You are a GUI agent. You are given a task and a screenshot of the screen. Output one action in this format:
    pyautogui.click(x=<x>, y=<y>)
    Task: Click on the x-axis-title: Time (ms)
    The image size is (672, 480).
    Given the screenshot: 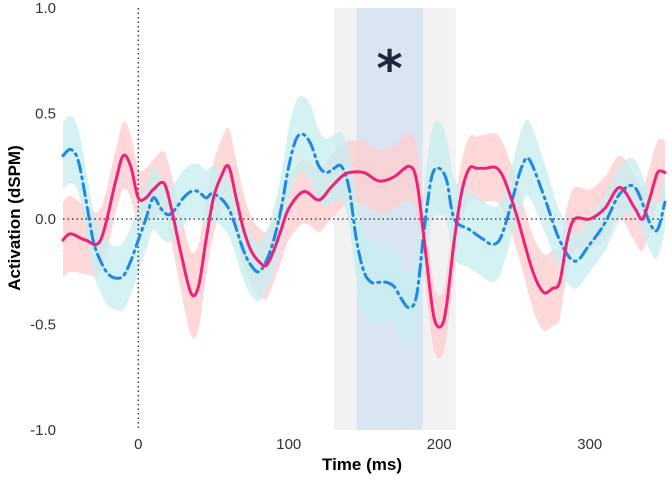 What is the action you would take?
    pyautogui.click(x=362, y=464)
    